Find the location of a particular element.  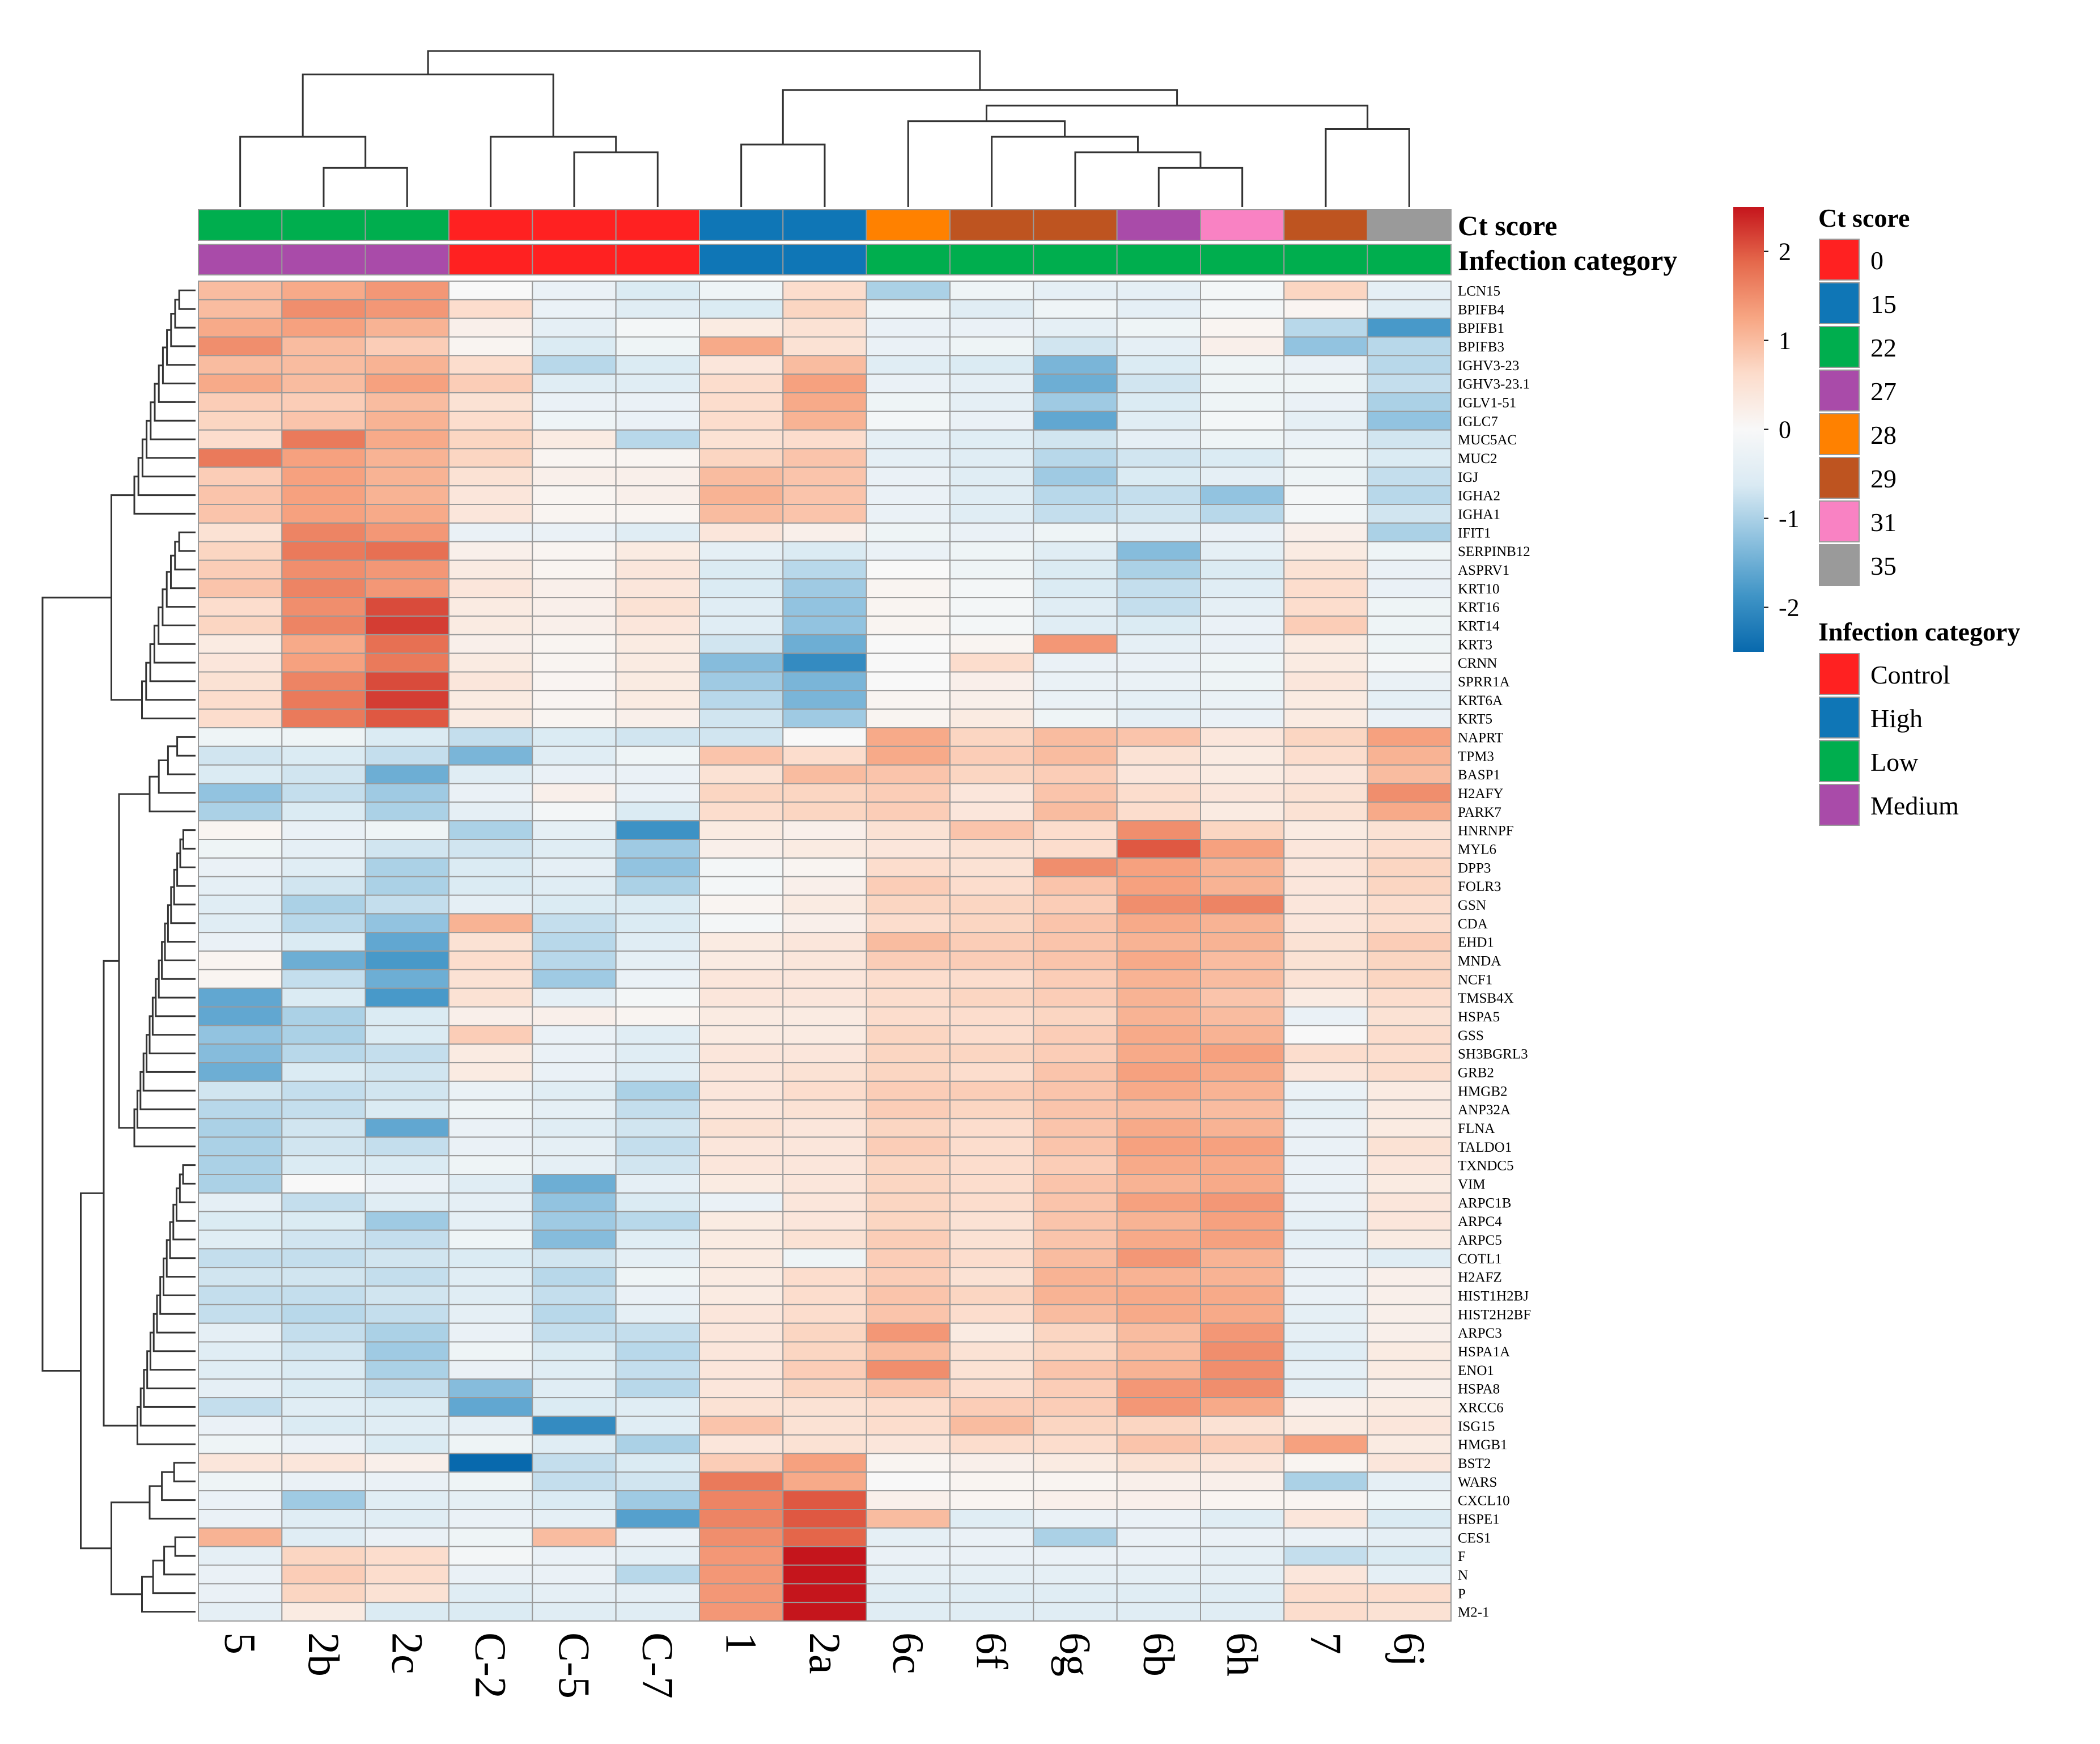

infection-category-annotation-cell is located at coordinates (406, 259).